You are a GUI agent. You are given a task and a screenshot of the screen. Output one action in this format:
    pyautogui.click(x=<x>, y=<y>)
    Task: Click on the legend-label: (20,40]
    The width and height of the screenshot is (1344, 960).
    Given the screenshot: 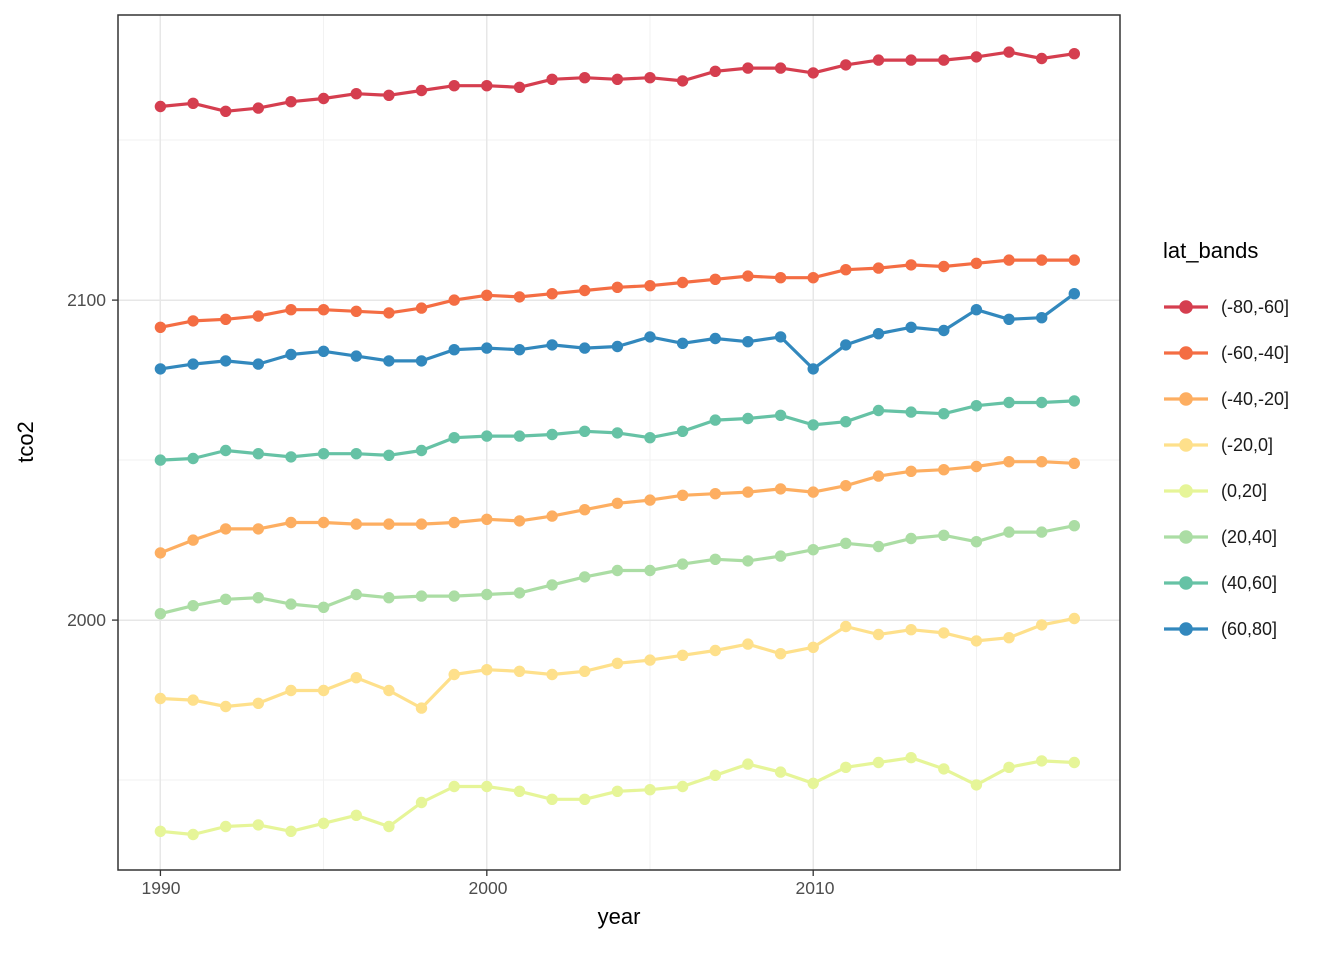 What is the action you would take?
    pyautogui.click(x=1249, y=536)
    